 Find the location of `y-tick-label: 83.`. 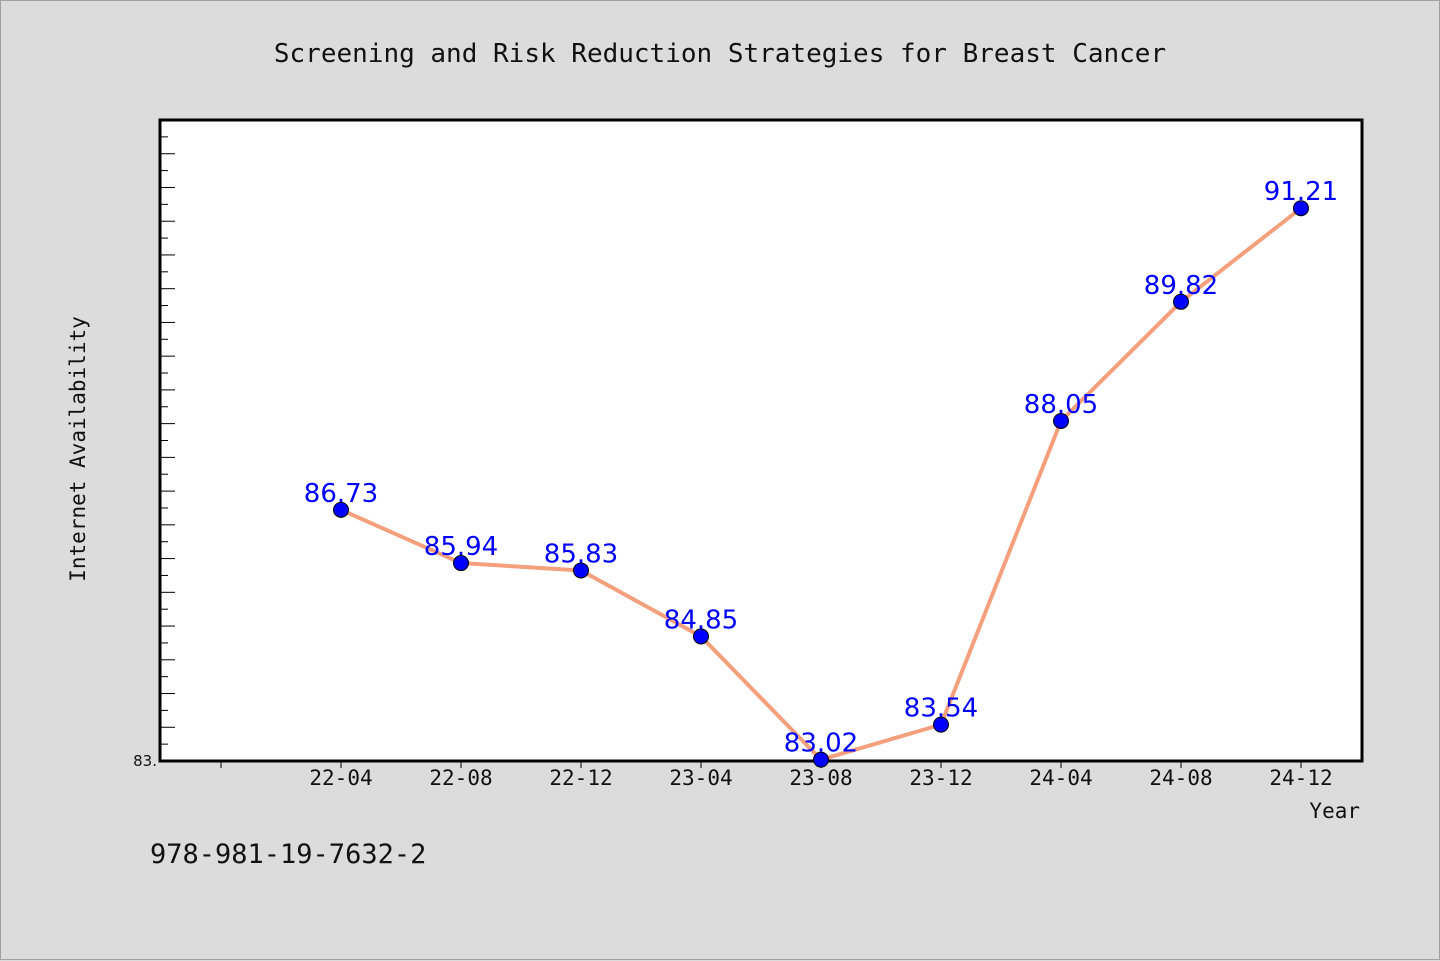

y-tick-label: 83. is located at coordinates (145, 761).